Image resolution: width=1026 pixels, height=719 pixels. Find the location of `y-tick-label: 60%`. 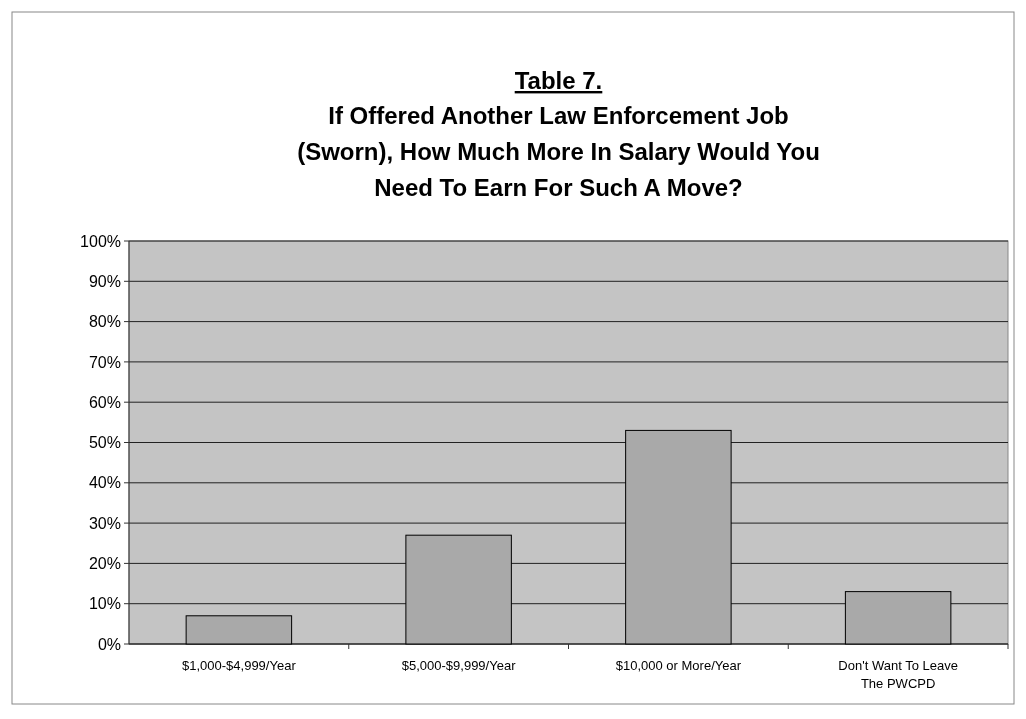

y-tick-label: 60% is located at coordinates (104, 402).